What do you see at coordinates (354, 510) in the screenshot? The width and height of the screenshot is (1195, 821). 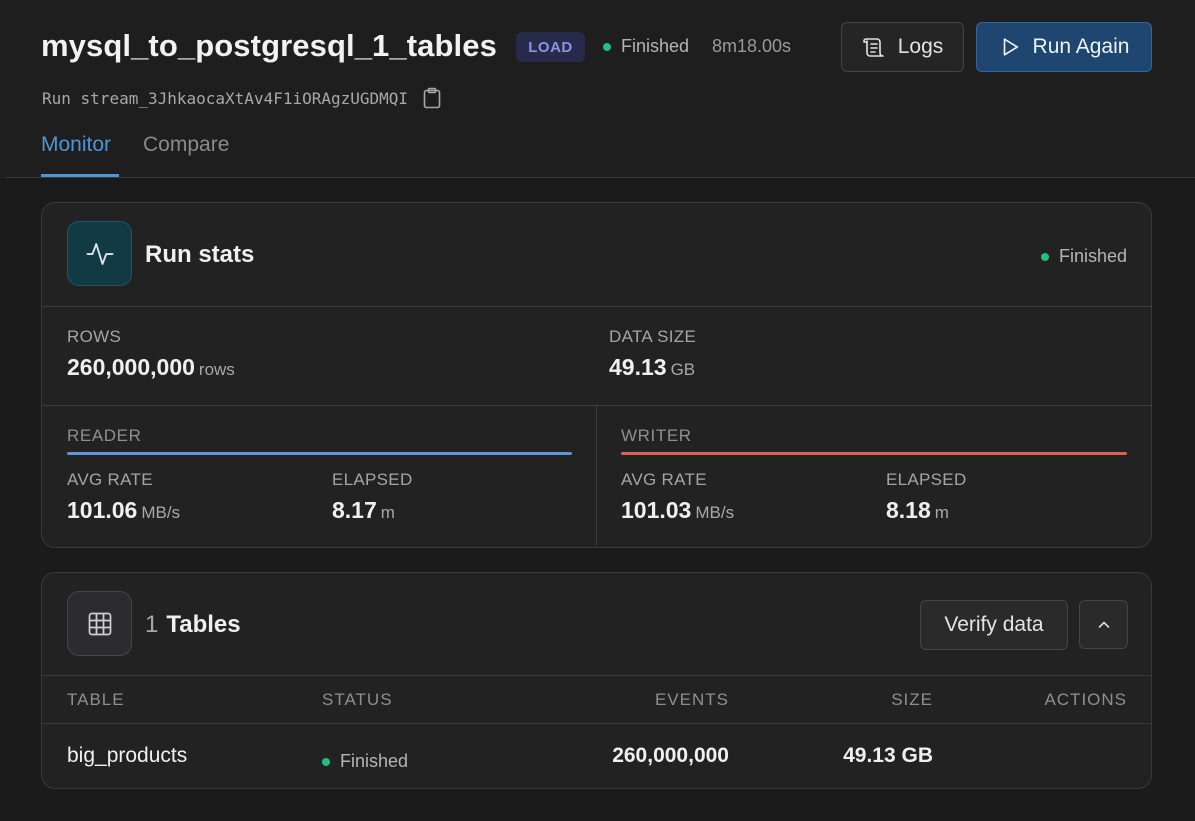 I see `reader-elapsed-number: 8.17` at bounding box center [354, 510].